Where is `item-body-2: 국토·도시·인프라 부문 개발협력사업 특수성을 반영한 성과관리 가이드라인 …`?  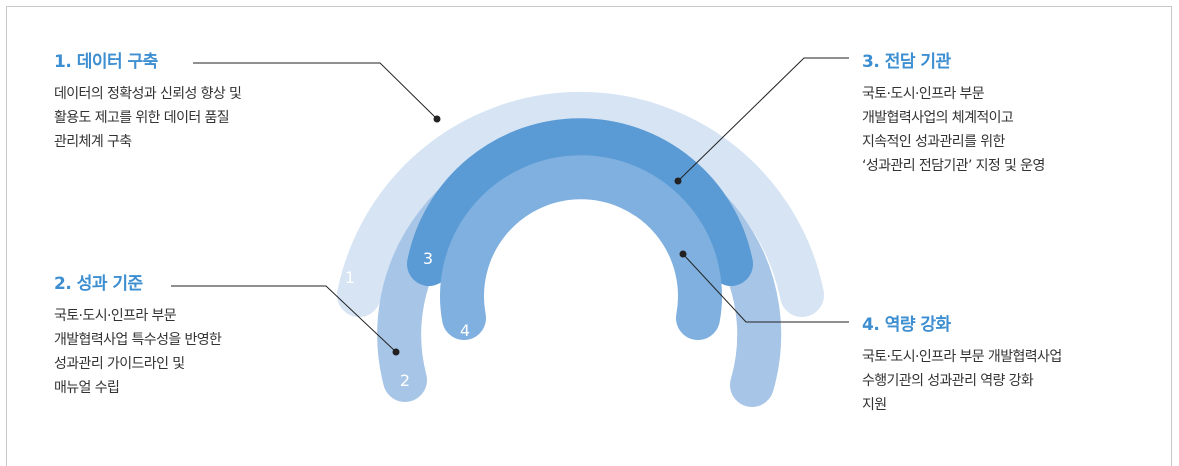 item-body-2: 국토·도시·인프라 부문 개발협력사업 특수성을 반영한 성과관리 가이드라인 … is located at coordinates (138, 352).